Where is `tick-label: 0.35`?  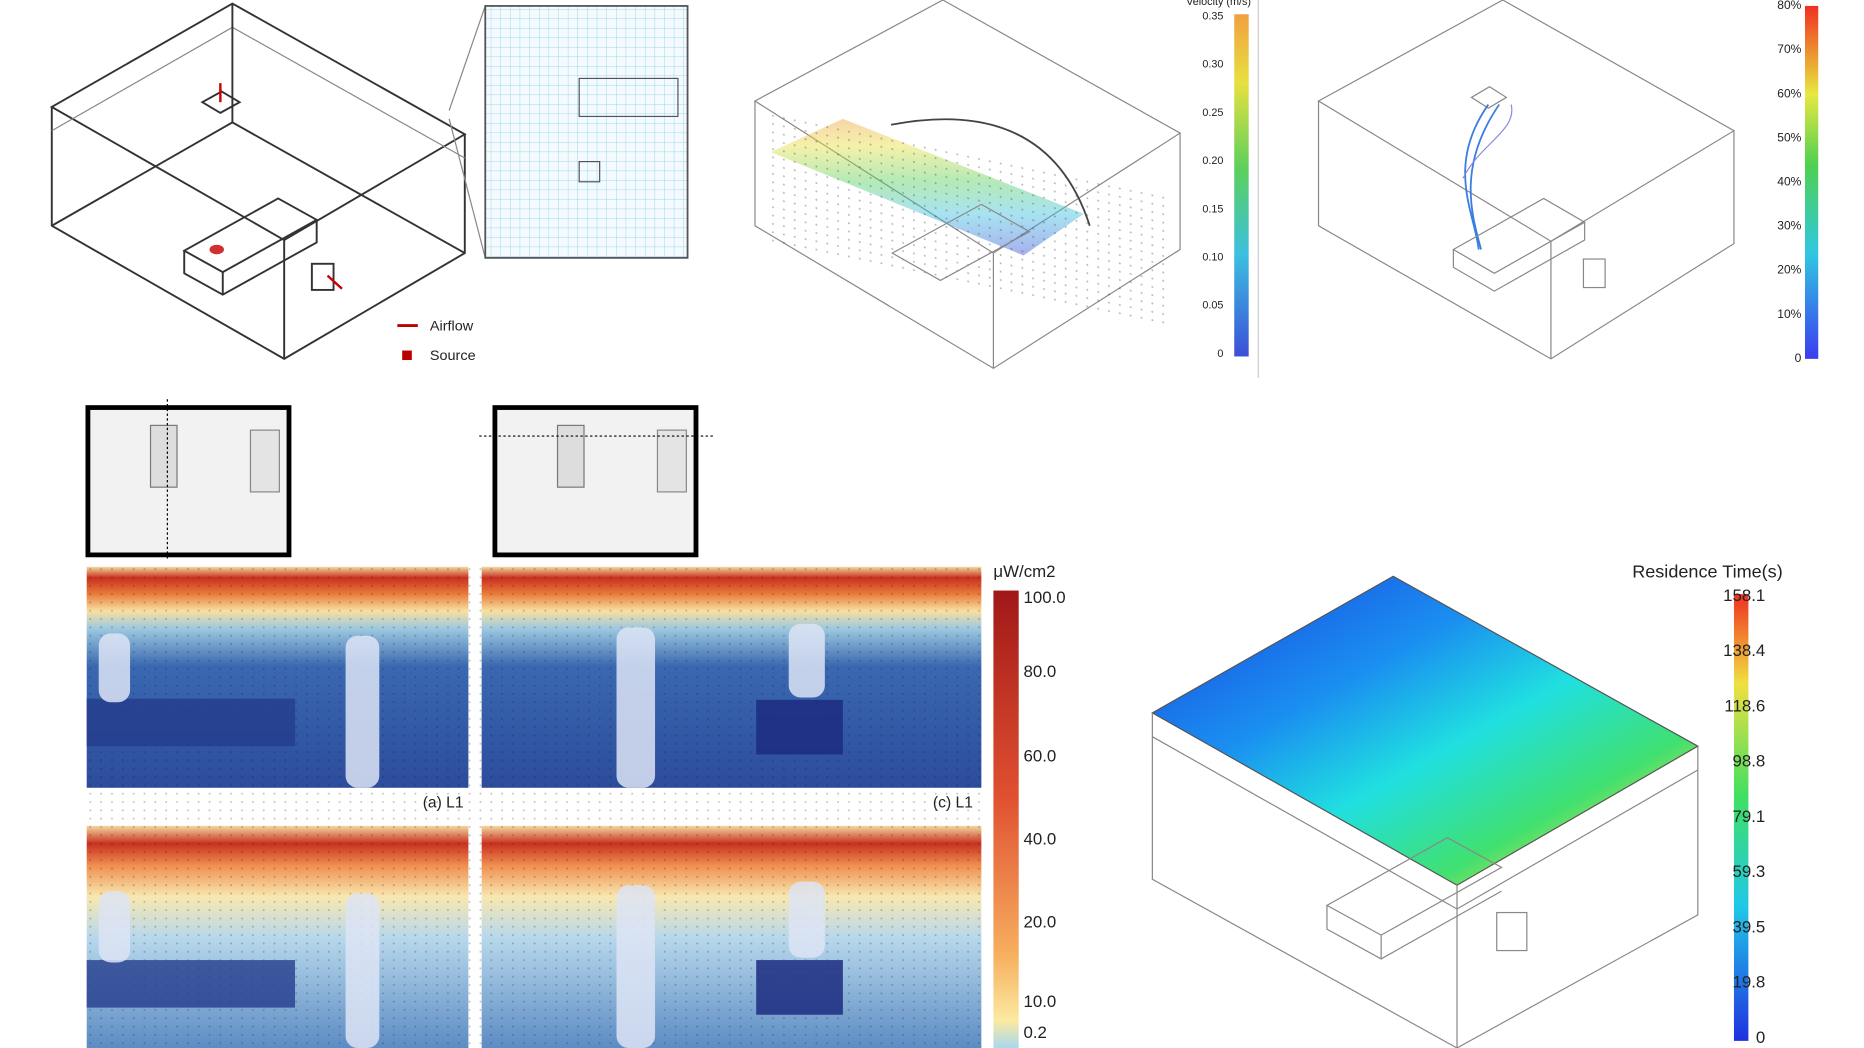 tick-label: 0.35 is located at coordinates (1212, 17).